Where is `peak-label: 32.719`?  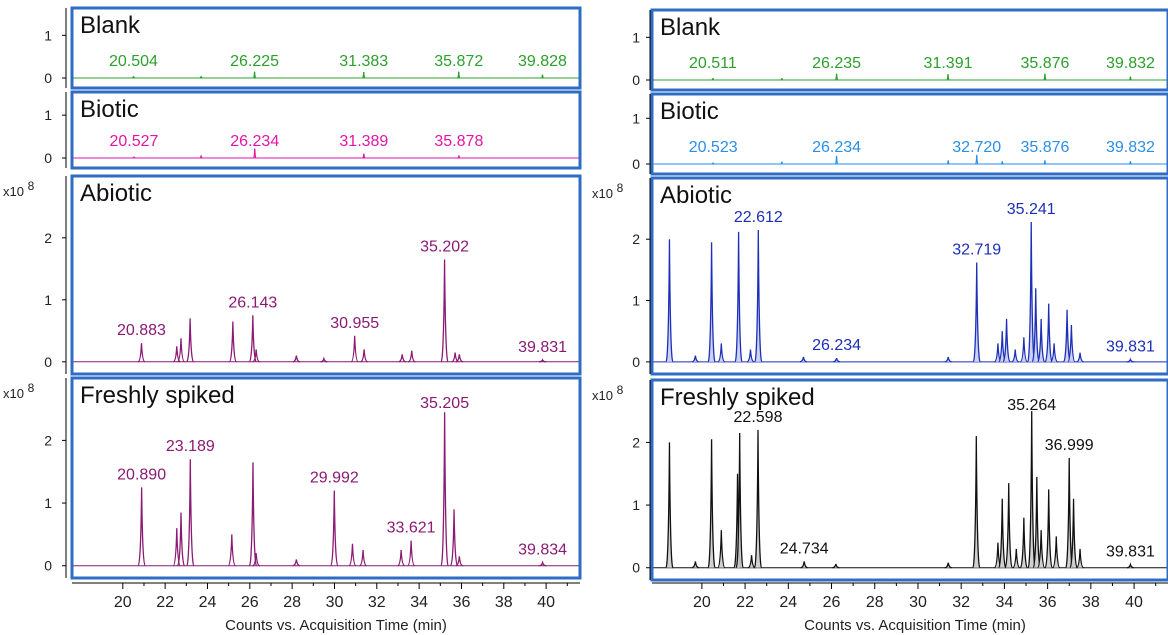 peak-label: 32.719 is located at coordinates (976, 250).